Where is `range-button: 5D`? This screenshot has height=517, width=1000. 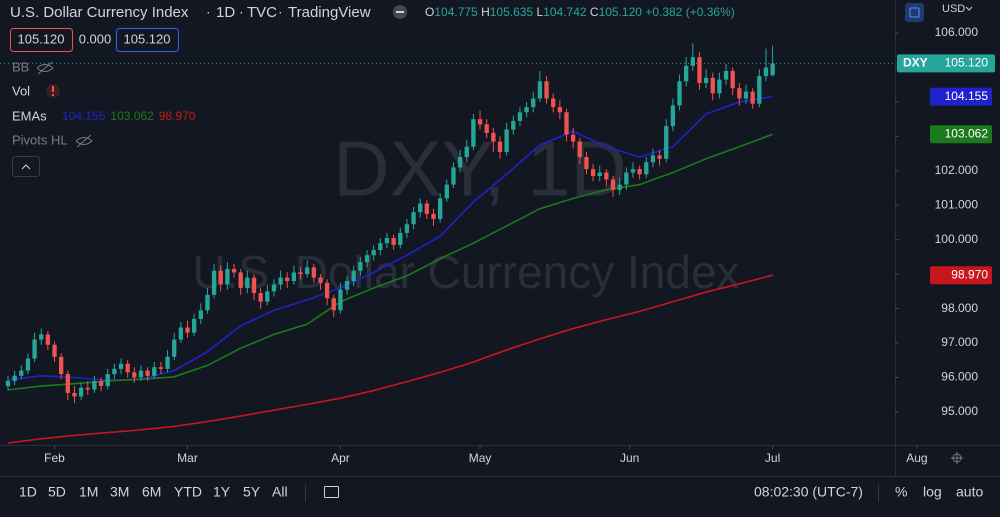
range-button: 5D is located at coordinates (57, 492).